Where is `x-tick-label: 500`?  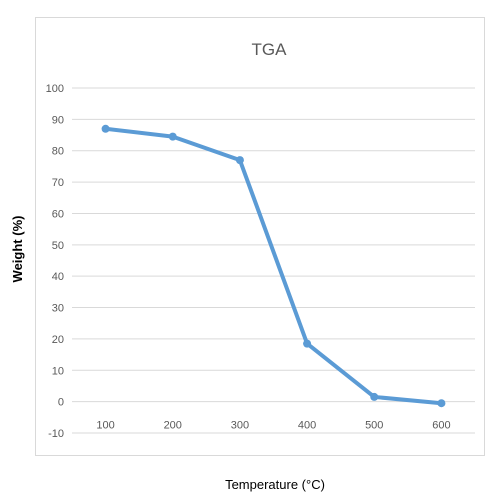
x-tick-label: 500 is located at coordinates (374, 426).